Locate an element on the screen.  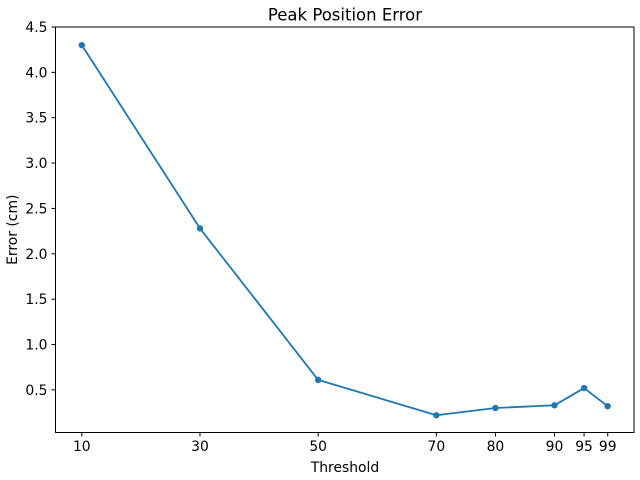
y-axis-label: Error (cm) is located at coordinates (13, 230).